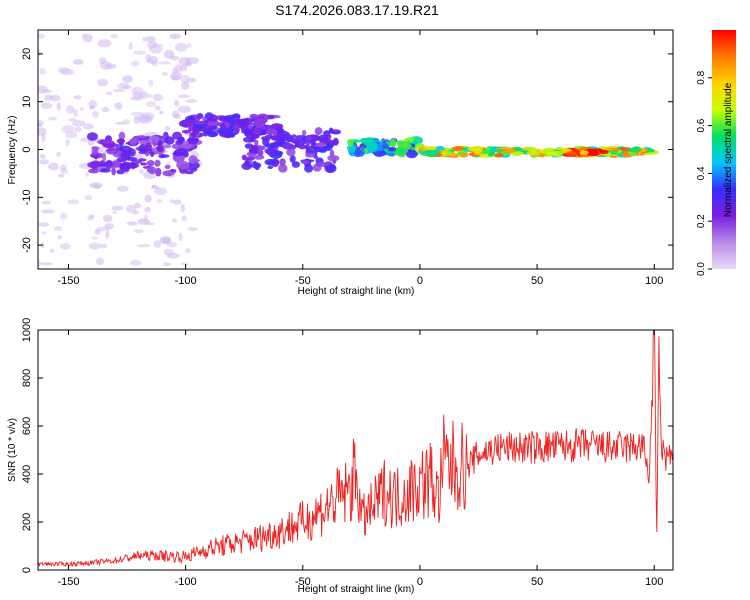  Describe the element at coordinates (701, 173) in the screenshot. I see `colorbar-tick-label: 0.4` at that location.